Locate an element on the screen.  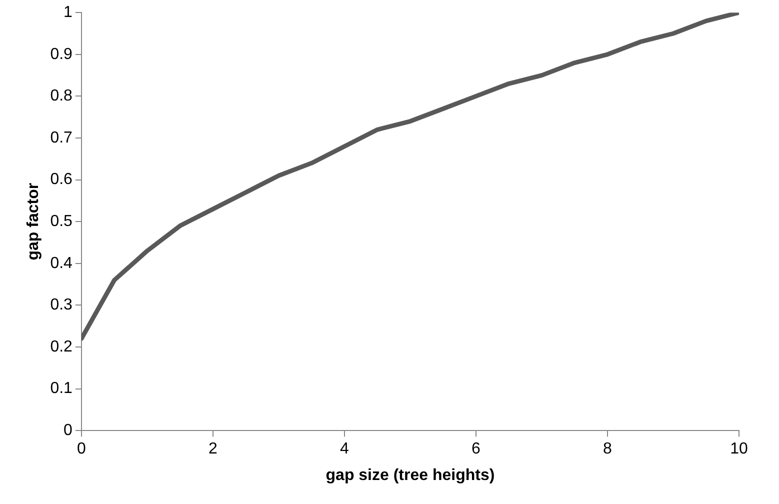
y-tick-label: 0.2 is located at coordinates (61, 347).